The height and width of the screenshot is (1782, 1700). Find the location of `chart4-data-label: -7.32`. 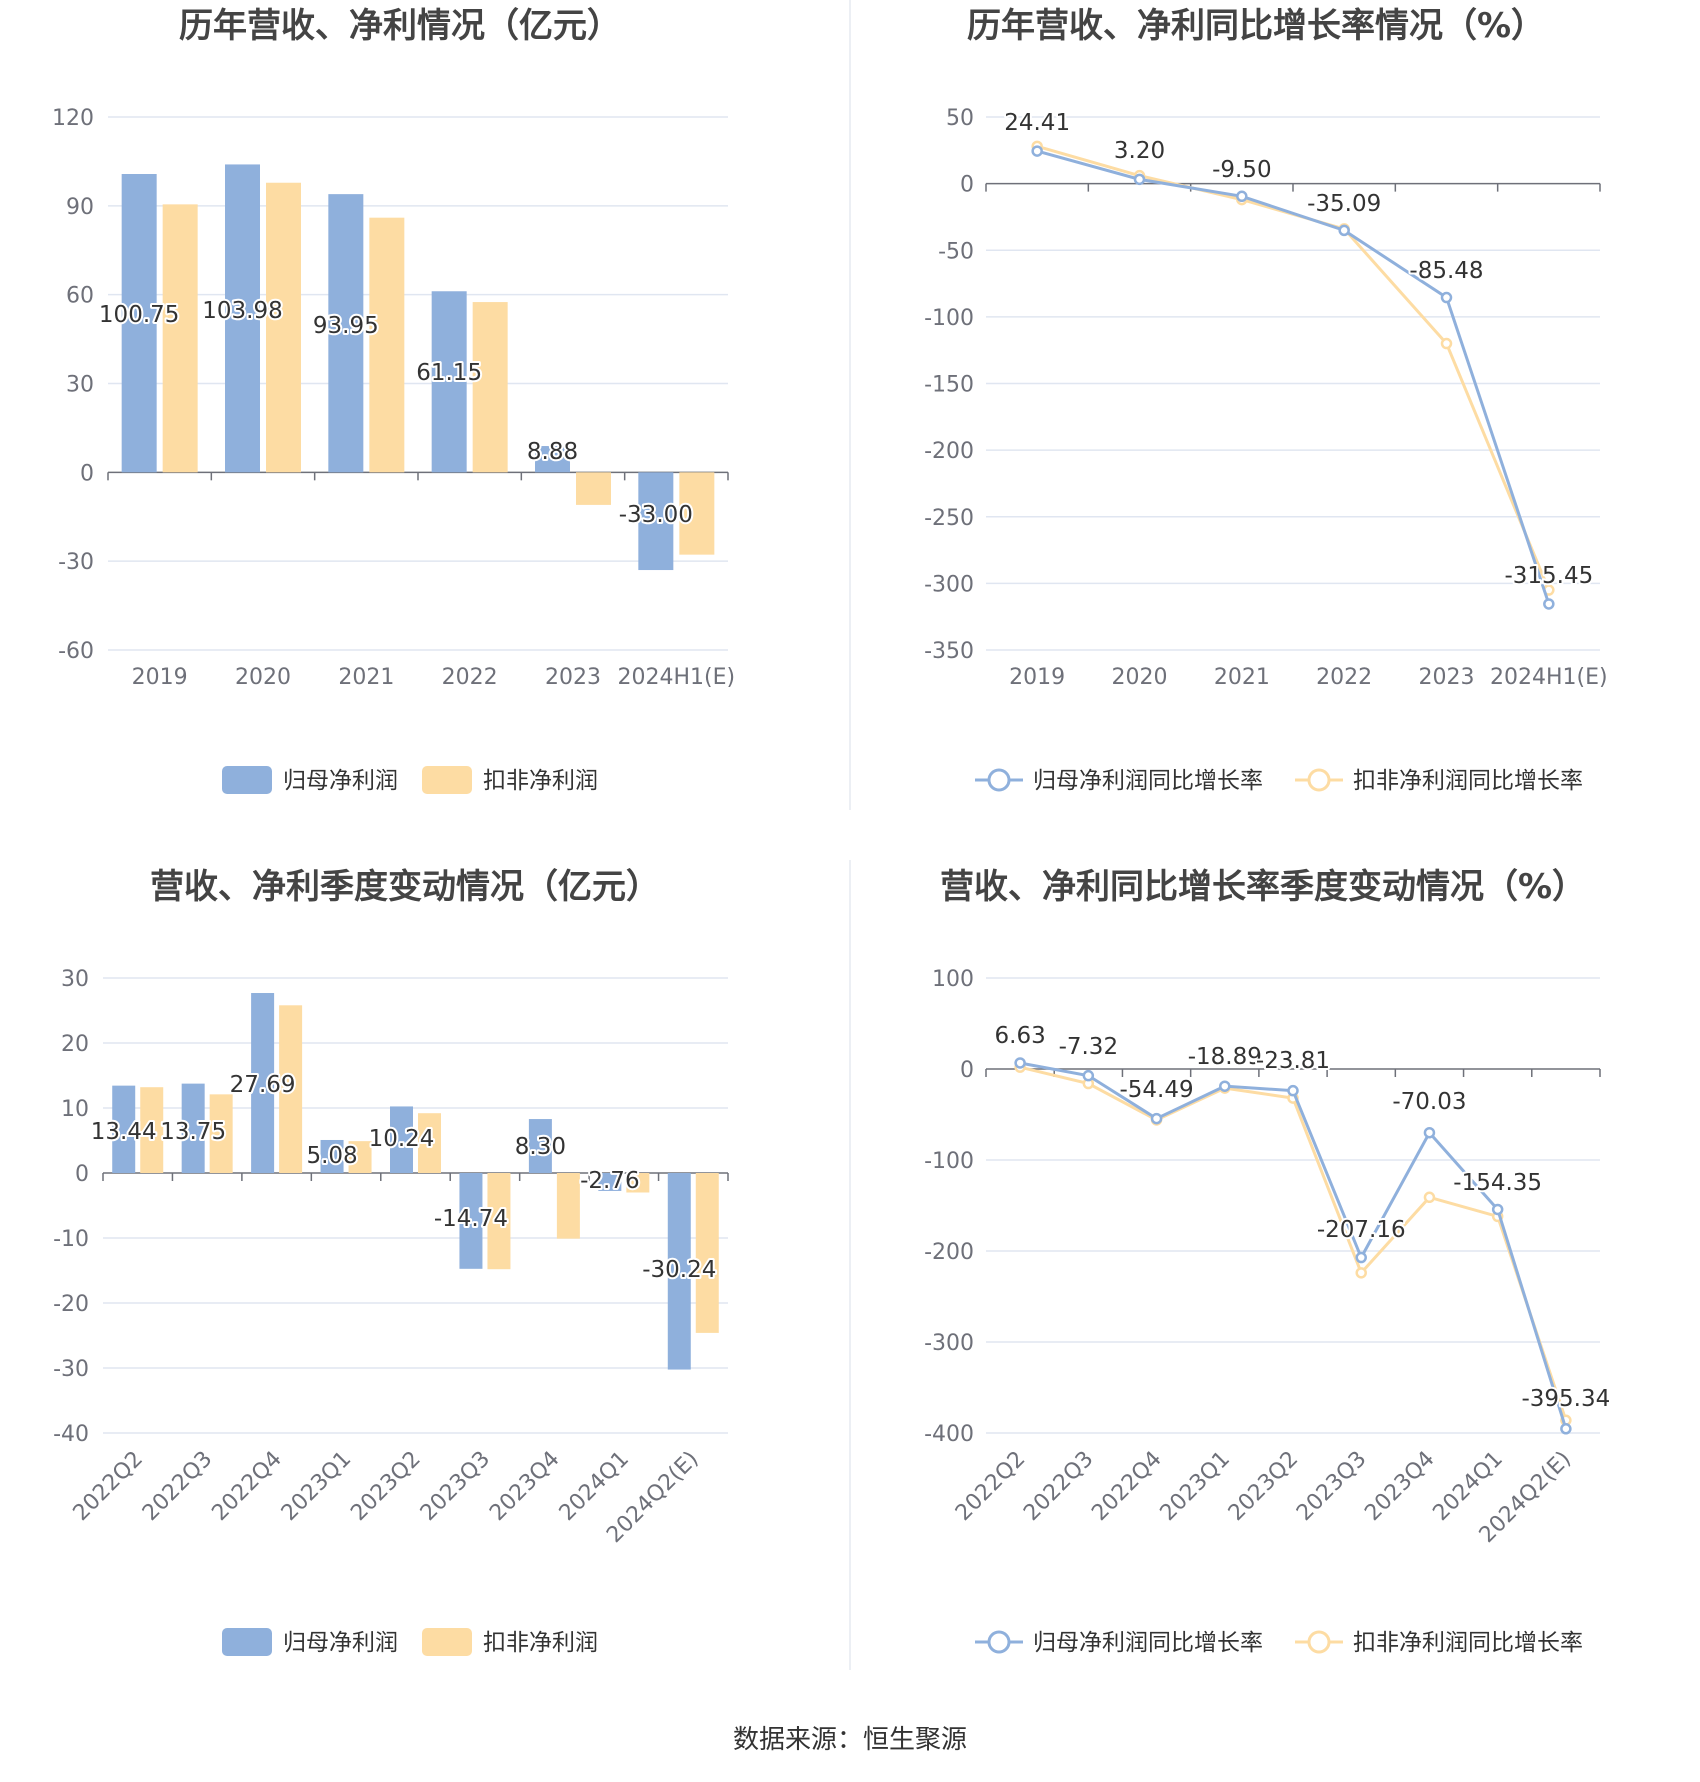

chart4-data-label: -7.32 is located at coordinates (1089, 1047).